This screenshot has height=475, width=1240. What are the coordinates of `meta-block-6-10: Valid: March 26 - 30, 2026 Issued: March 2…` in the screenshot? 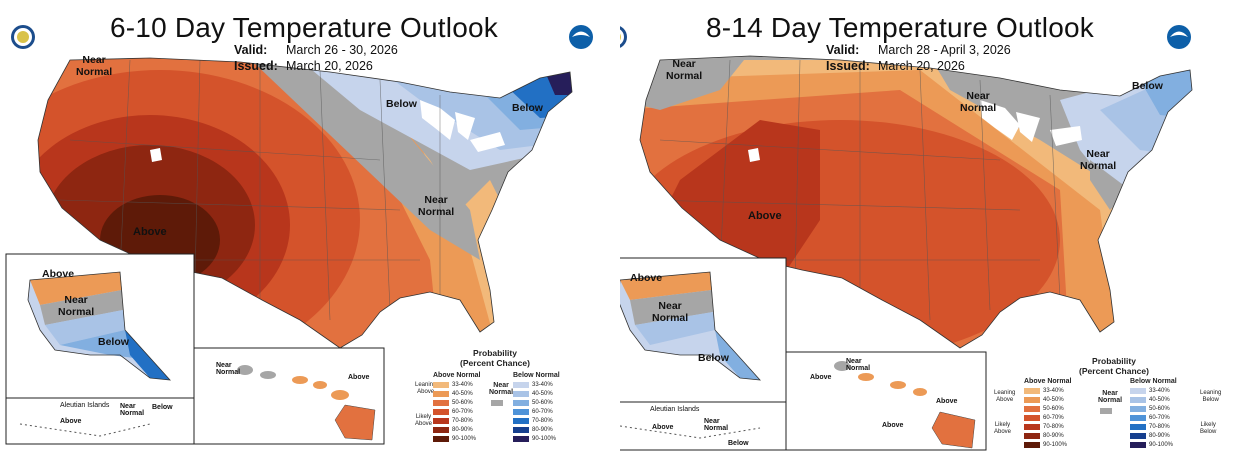 It's located at (316, 58).